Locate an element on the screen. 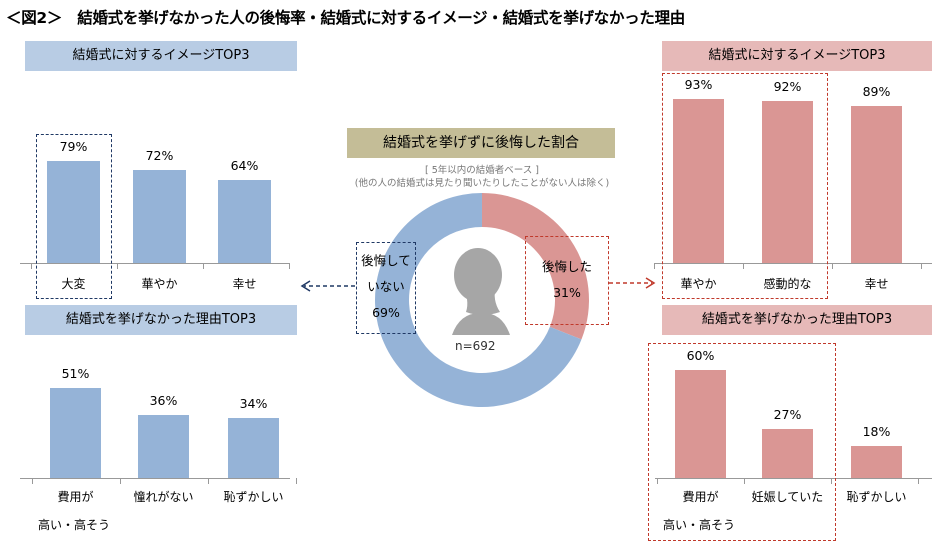 Image resolution: width=940 pixels, height=549 pixels. data-label: 89% is located at coordinates (876, 92).